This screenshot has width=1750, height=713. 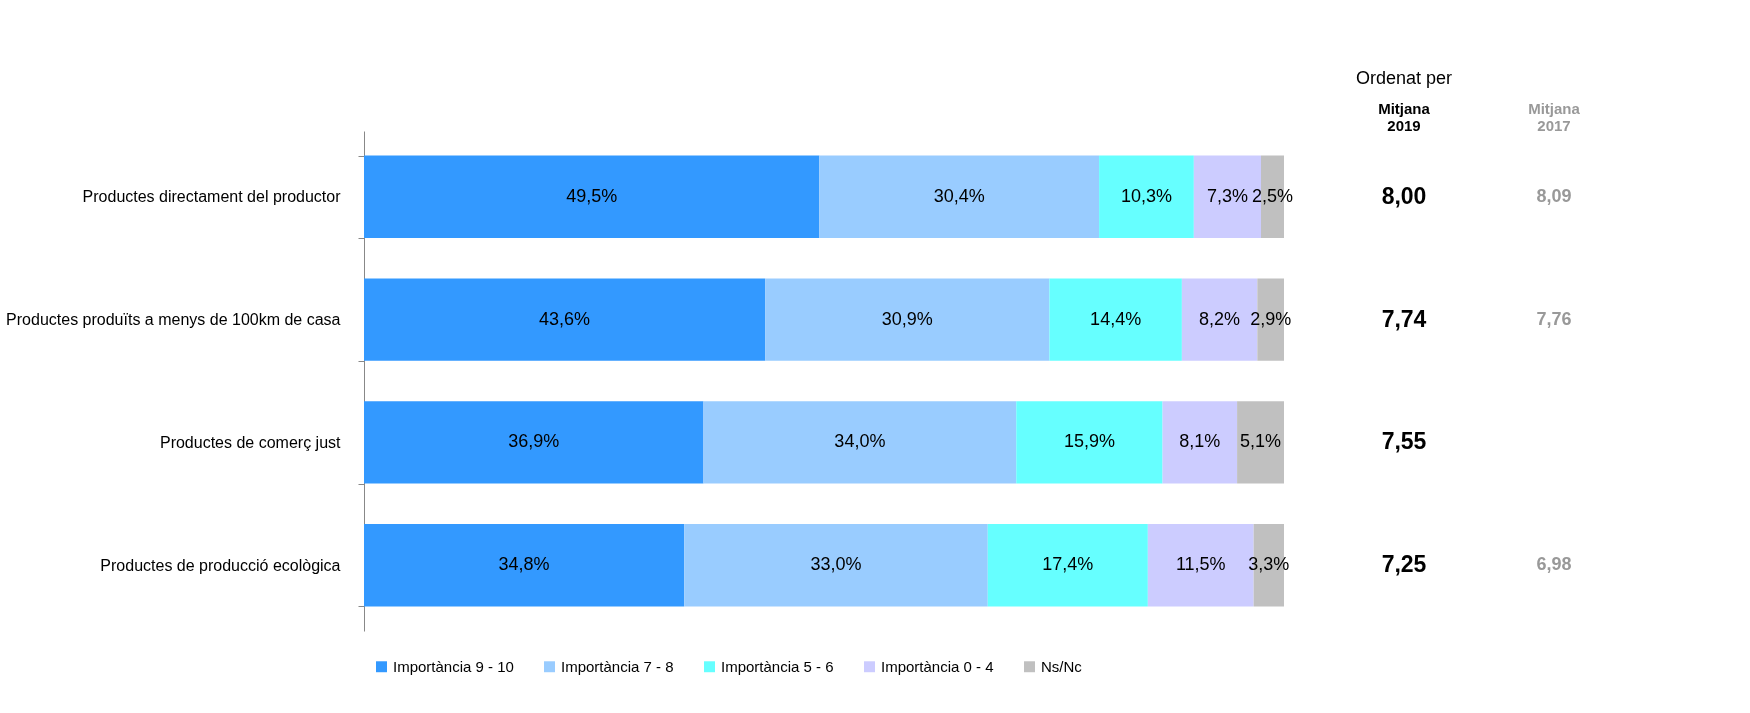 I want to click on y-tick-label: Productes de producció ecològica, so click(x=220, y=565).